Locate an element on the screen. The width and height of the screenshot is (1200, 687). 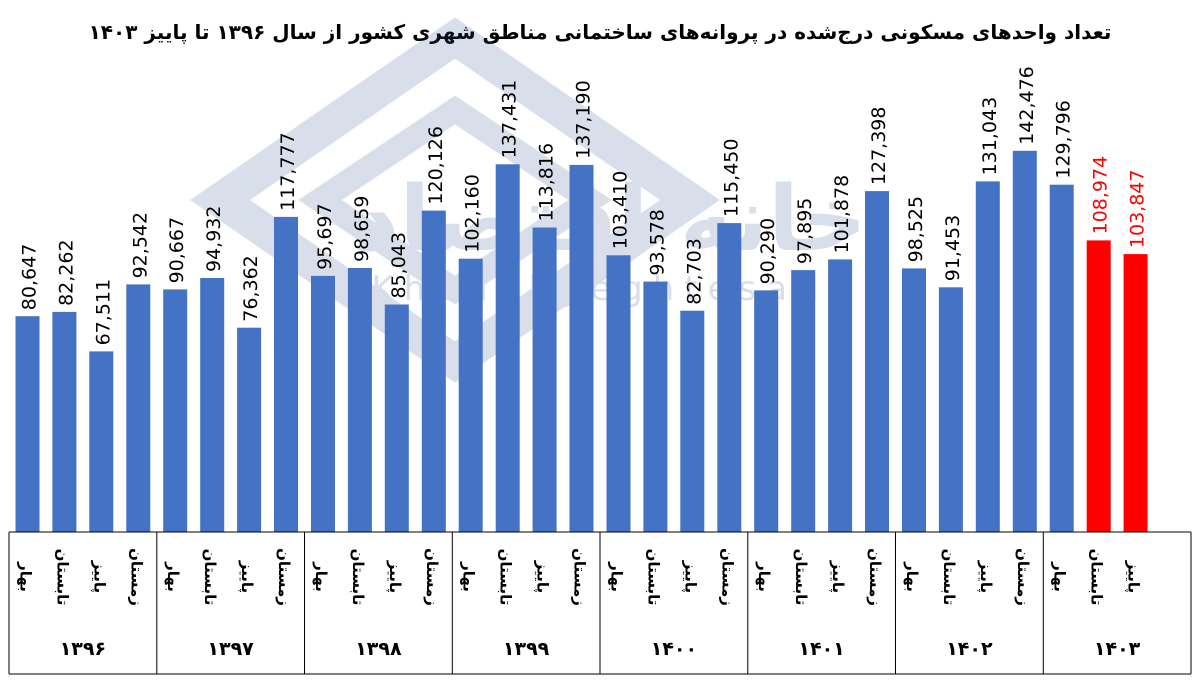
year-tick-label: ۱۳۹۷ is located at coordinates (230, 649).